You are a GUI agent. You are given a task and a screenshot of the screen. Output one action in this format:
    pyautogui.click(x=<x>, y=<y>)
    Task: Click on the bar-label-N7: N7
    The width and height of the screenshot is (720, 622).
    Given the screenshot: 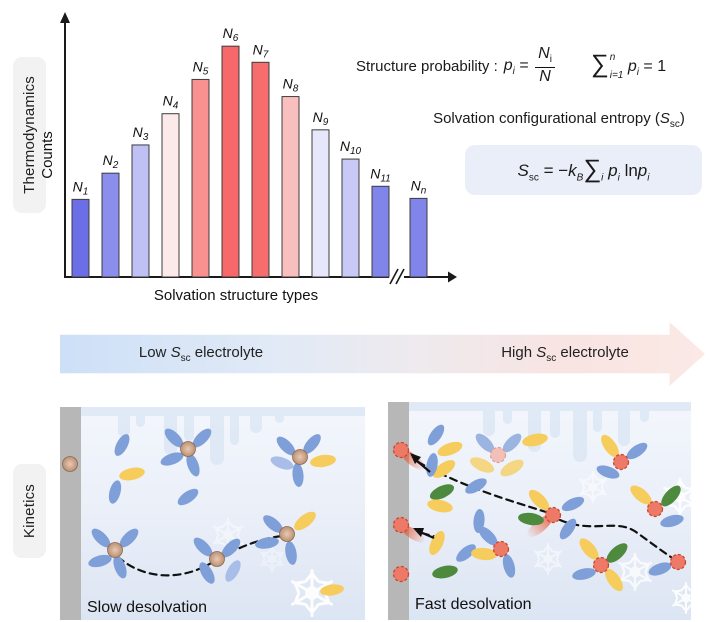 What is the action you would take?
    pyautogui.click(x=261, y=50)
    